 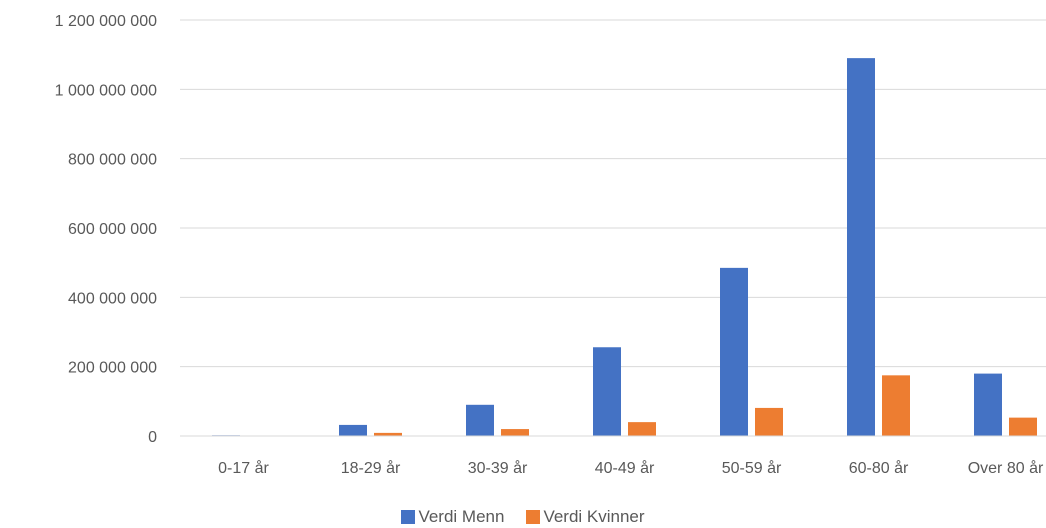 I want to click on legend: Verdi Menn Verdi Kvinner, so click(x=523, y=517).